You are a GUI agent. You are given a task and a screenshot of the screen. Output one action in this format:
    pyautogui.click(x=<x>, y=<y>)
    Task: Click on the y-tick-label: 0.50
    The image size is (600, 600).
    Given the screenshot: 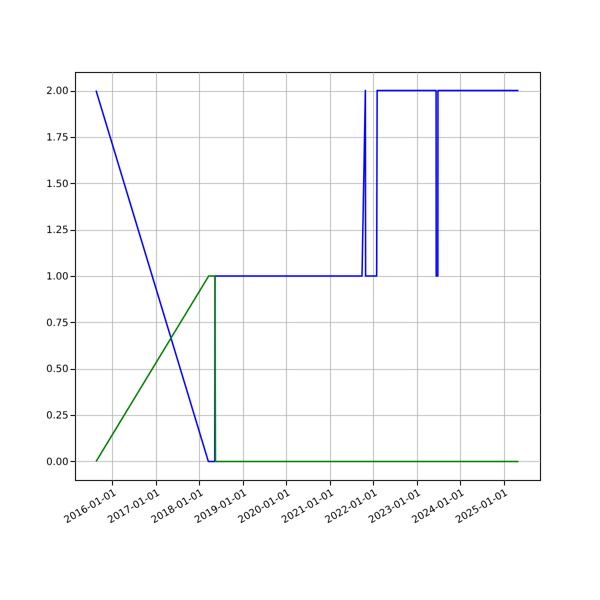 What is the action you would take?
    pyautogui.click(x=57, y=370)
    